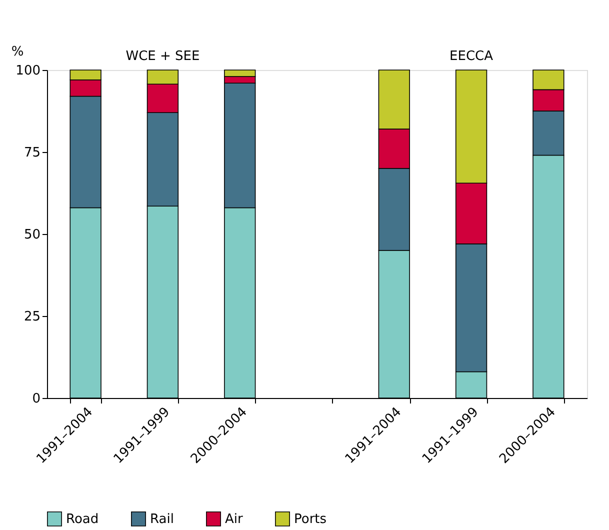 The width and height of the screenshot is (609, 530). What do you see at coordinates (32, 153) in the screenshot?
I see `y-tick-label: 75` at bounding box center [32, 153].